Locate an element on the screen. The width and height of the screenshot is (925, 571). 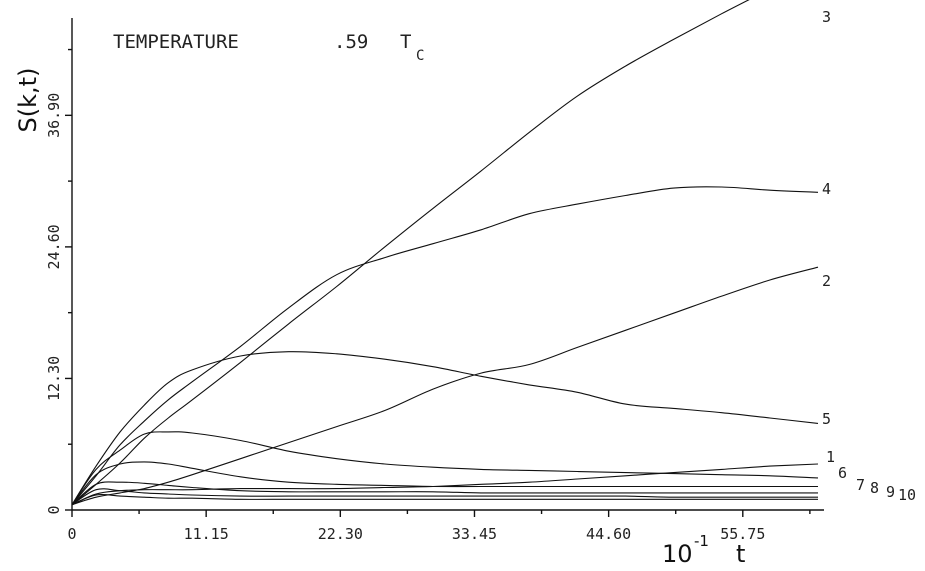
series-label-9: 9 is located at coordinates (890, 492).